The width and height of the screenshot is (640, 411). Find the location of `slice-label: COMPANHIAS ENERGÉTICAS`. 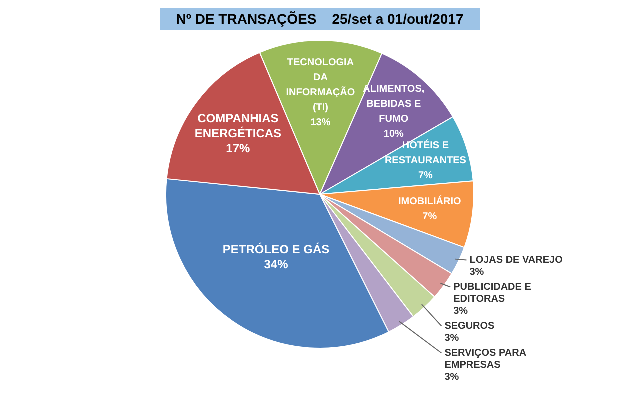

slice-label: COMPANHIAS ENERGÉTICAS is located at coordinates (238, 125).